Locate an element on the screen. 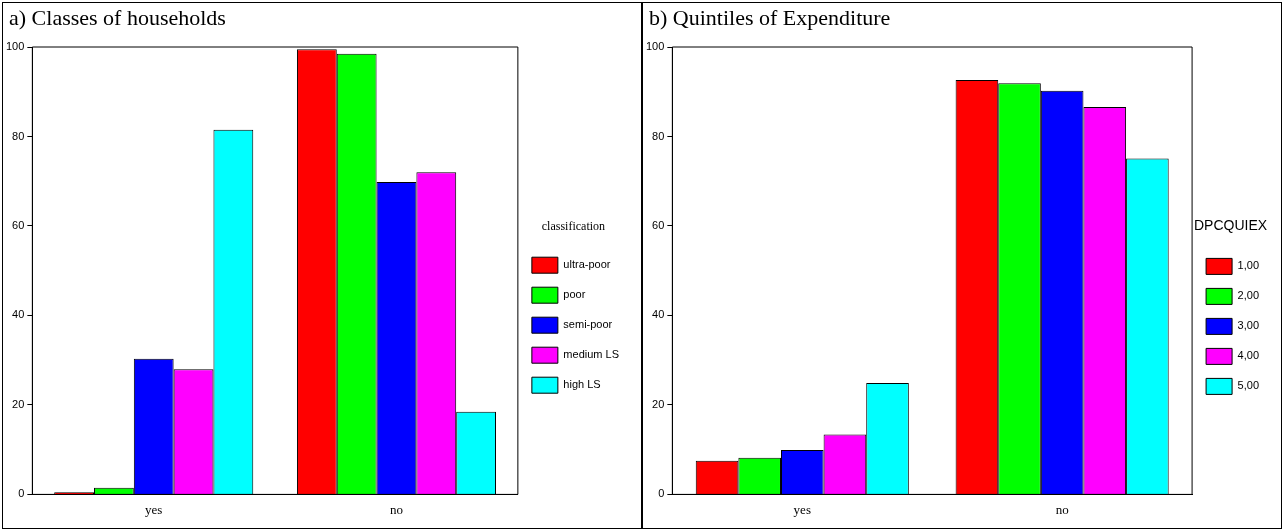 This screenshot has height=531, width=1285. legend-label: high LS is located at coordinates (582, 384).